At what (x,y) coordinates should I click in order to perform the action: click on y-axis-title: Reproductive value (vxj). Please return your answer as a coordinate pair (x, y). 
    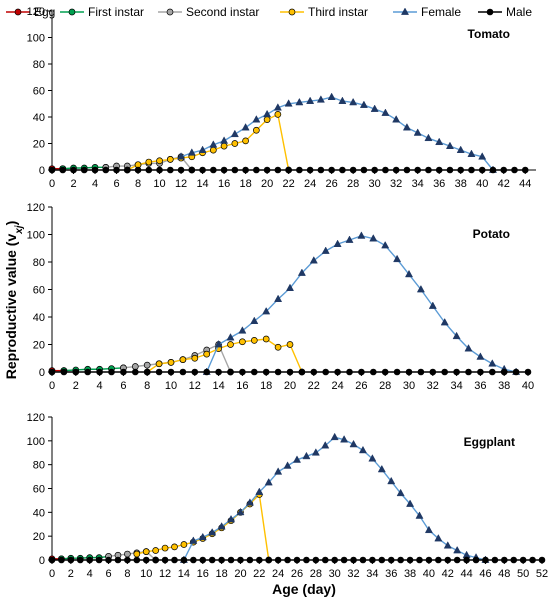
    Looking at the image, I should click on (14, 300).